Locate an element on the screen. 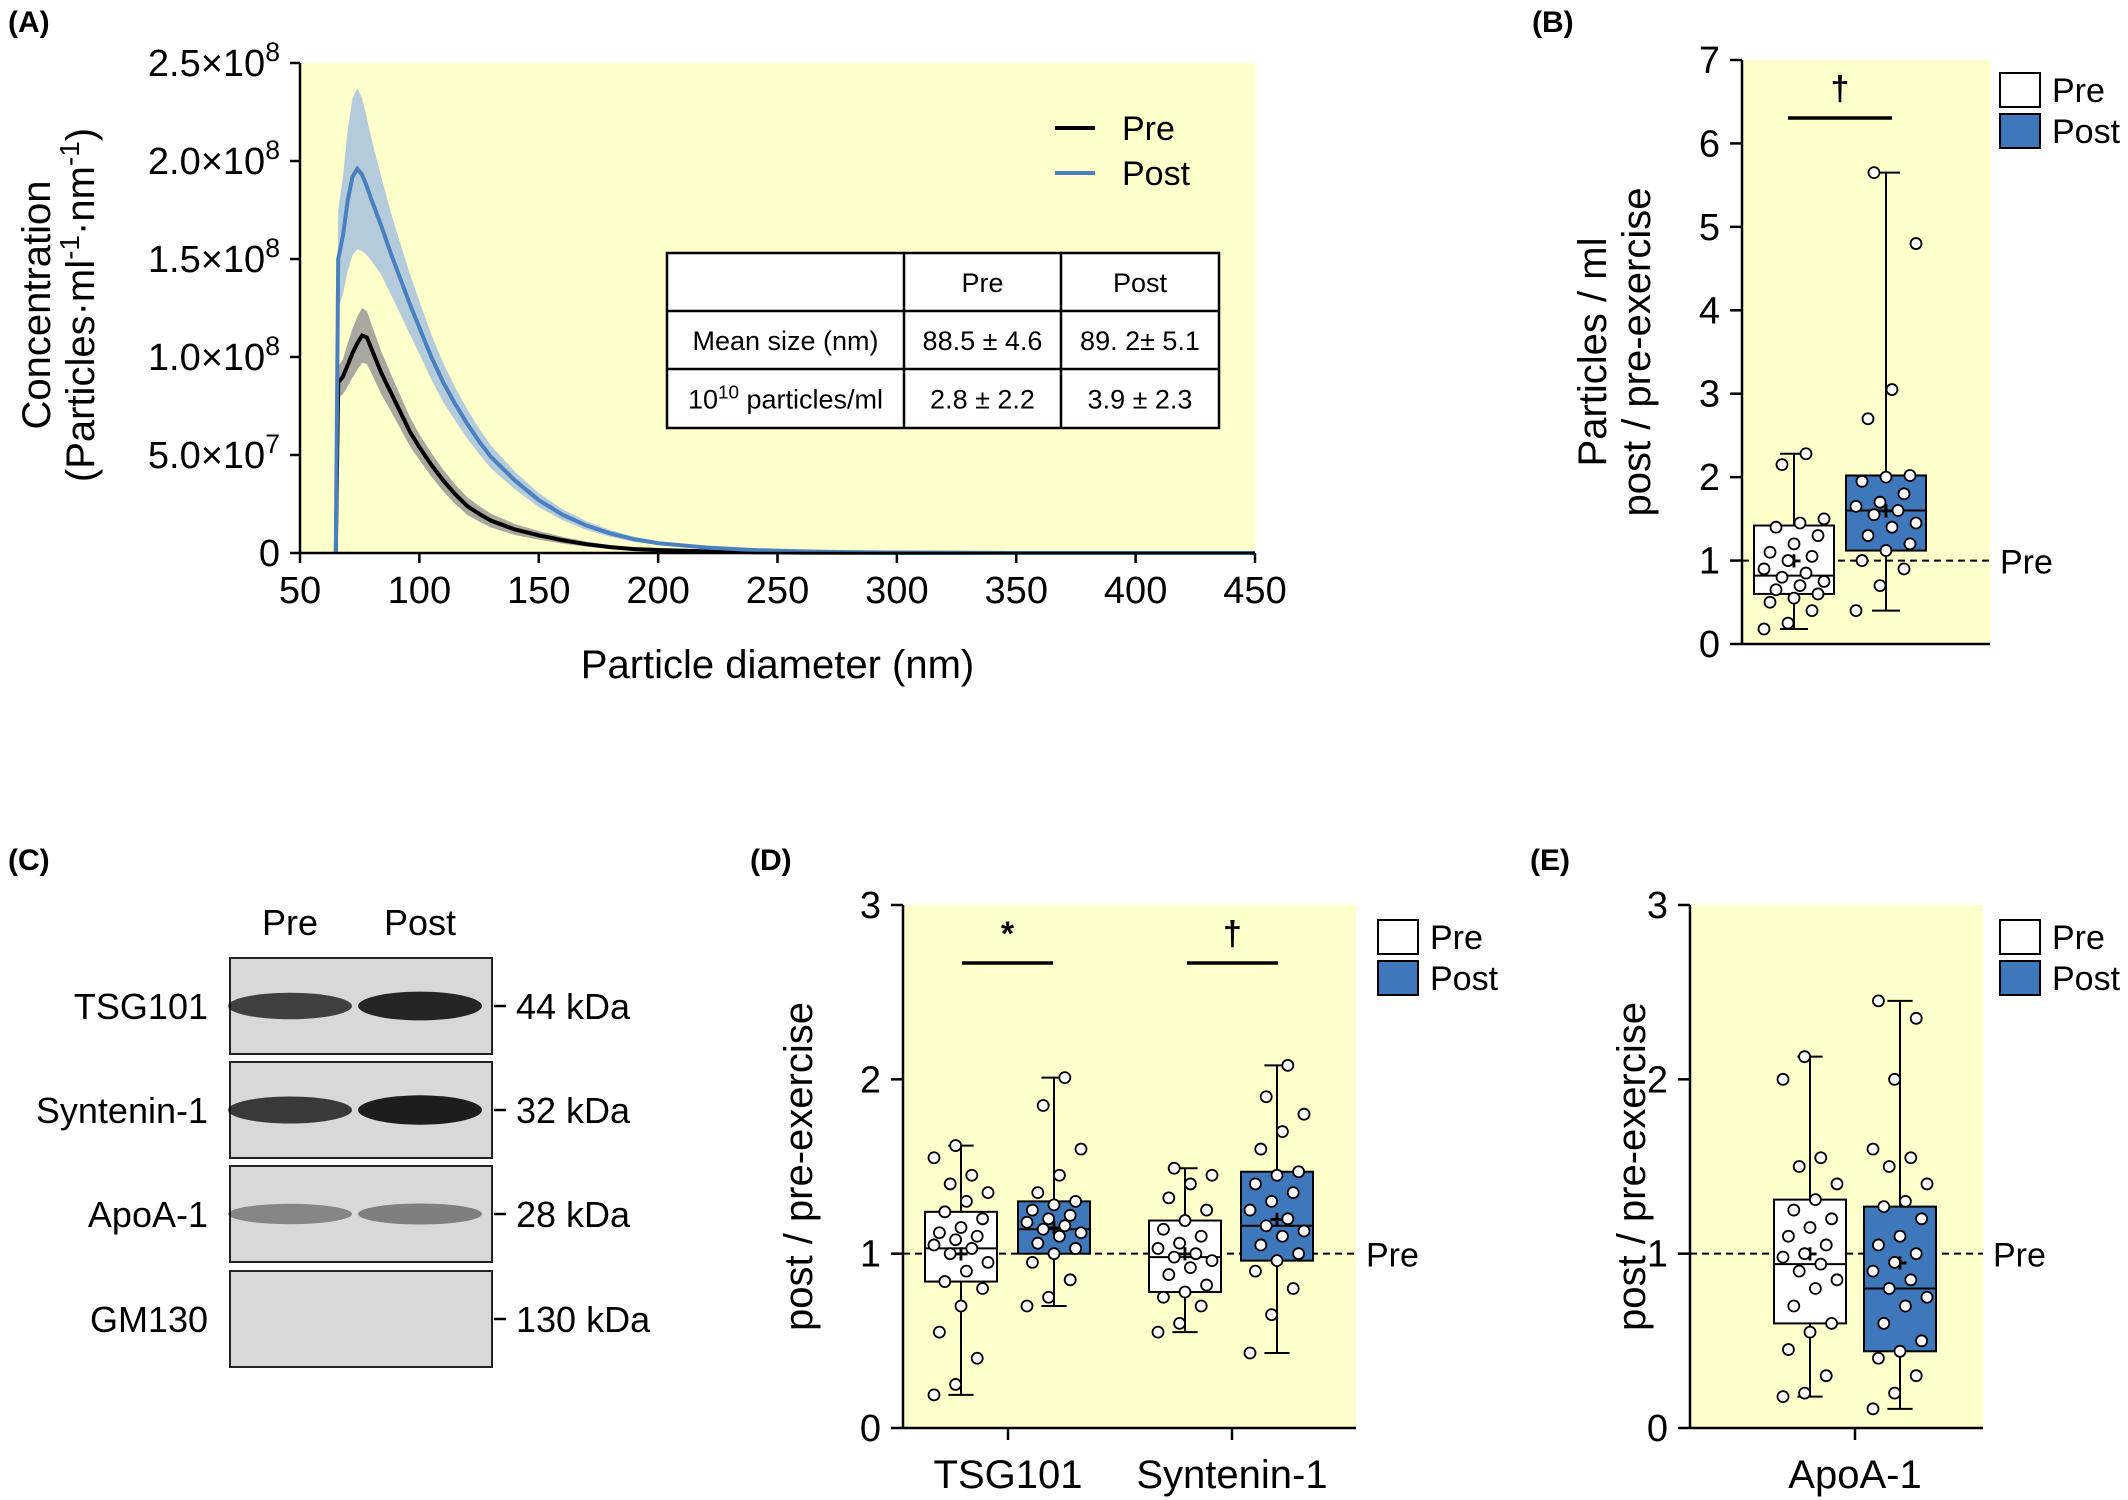 This screenshot has height=1500, width=2128. superscript: 8 is located at coordinates (272, 52).